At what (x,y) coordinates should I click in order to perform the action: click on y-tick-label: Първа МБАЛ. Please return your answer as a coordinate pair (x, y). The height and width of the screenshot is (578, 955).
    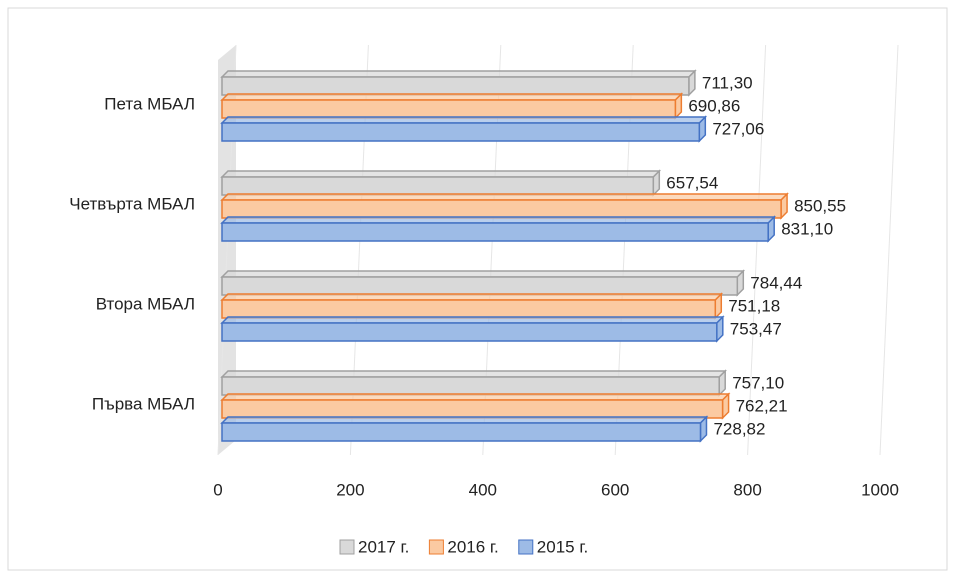
    Looking at the image, I should click on (143, 403).